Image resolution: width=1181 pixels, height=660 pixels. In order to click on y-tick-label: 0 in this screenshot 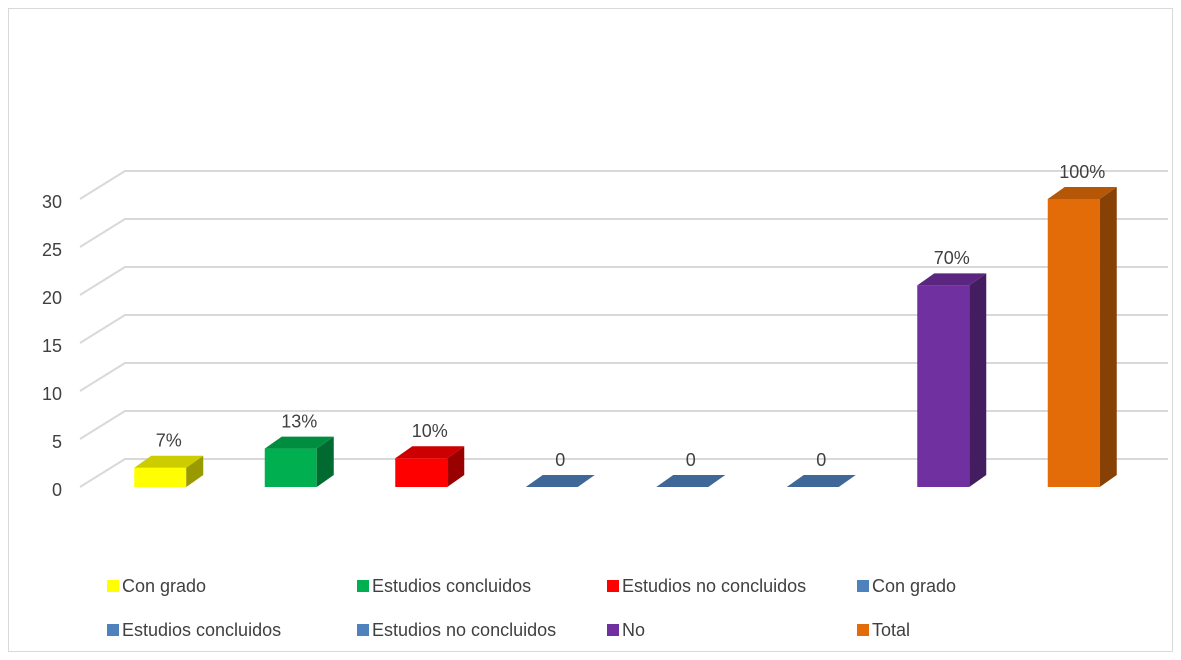, I will do `click(57, 490)`.